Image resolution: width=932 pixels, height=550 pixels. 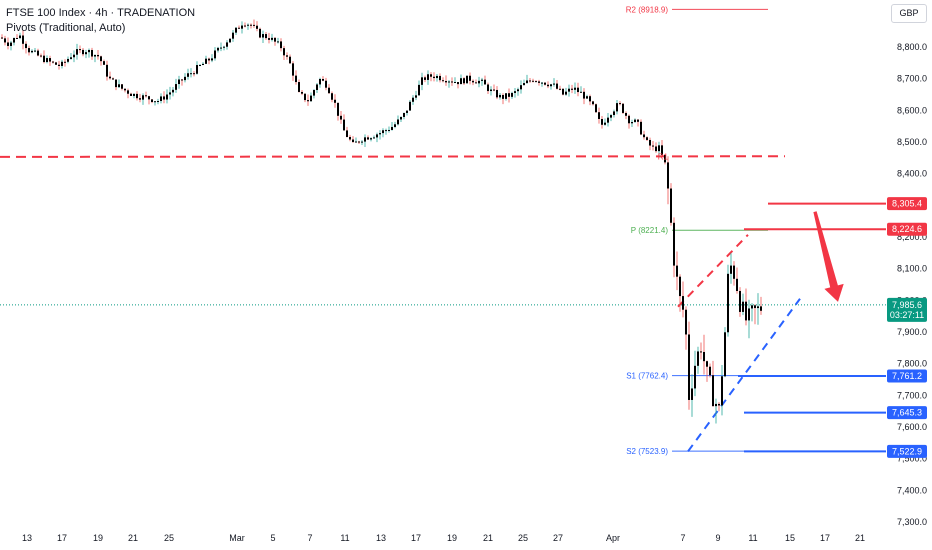 What do you see at coordinates (907, 305) in the screenshot?
I see `current-price-tag-value: 7,985.6` at bounding box center [907, 305].